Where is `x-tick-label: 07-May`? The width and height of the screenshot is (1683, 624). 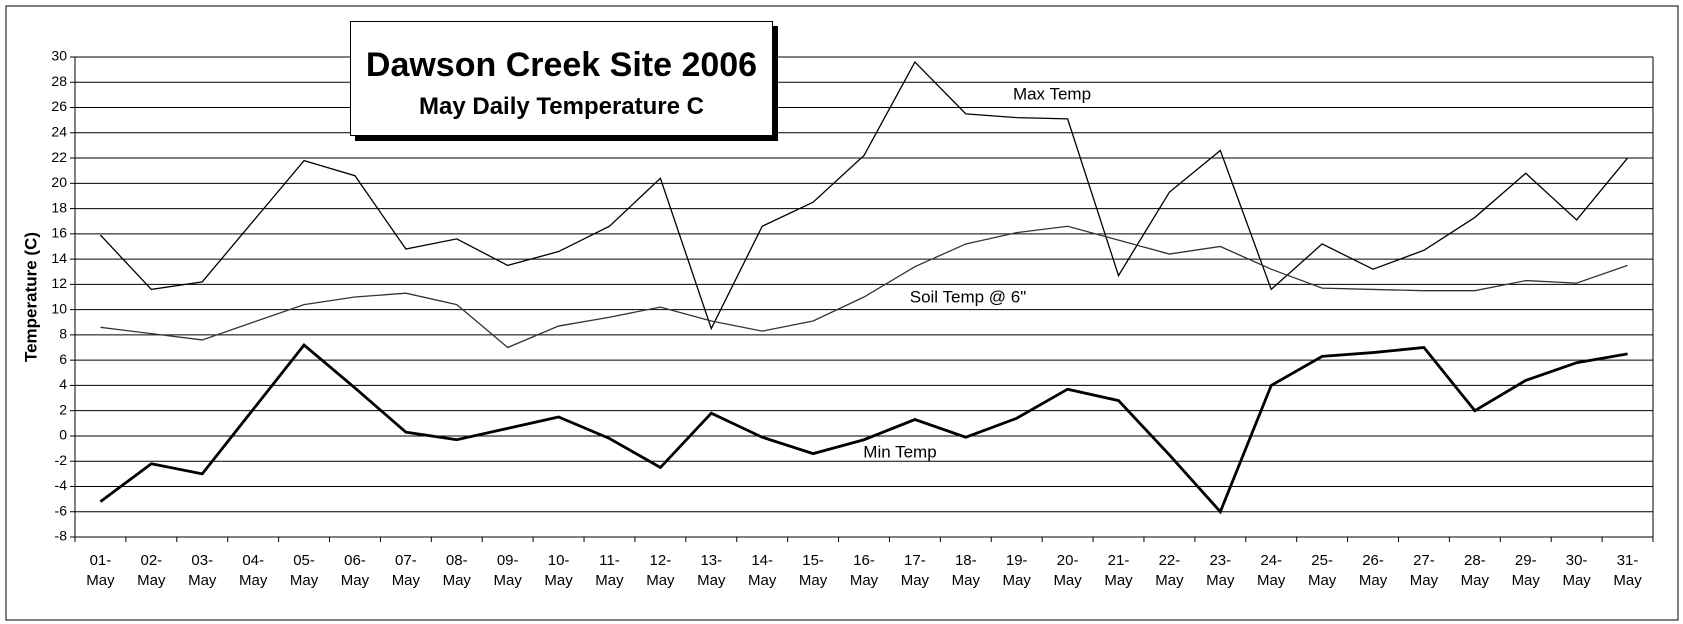
x-tick-label: 07-May is located at coordinates (406, 570).